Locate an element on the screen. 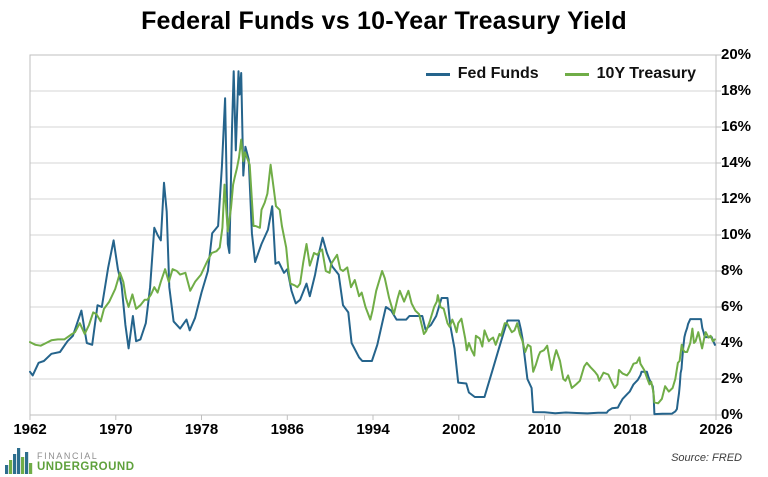 This screenshot has width=768, height=477. legend-label-10y-treasury: 10Y Treasury is located at coordinates (646, 73).